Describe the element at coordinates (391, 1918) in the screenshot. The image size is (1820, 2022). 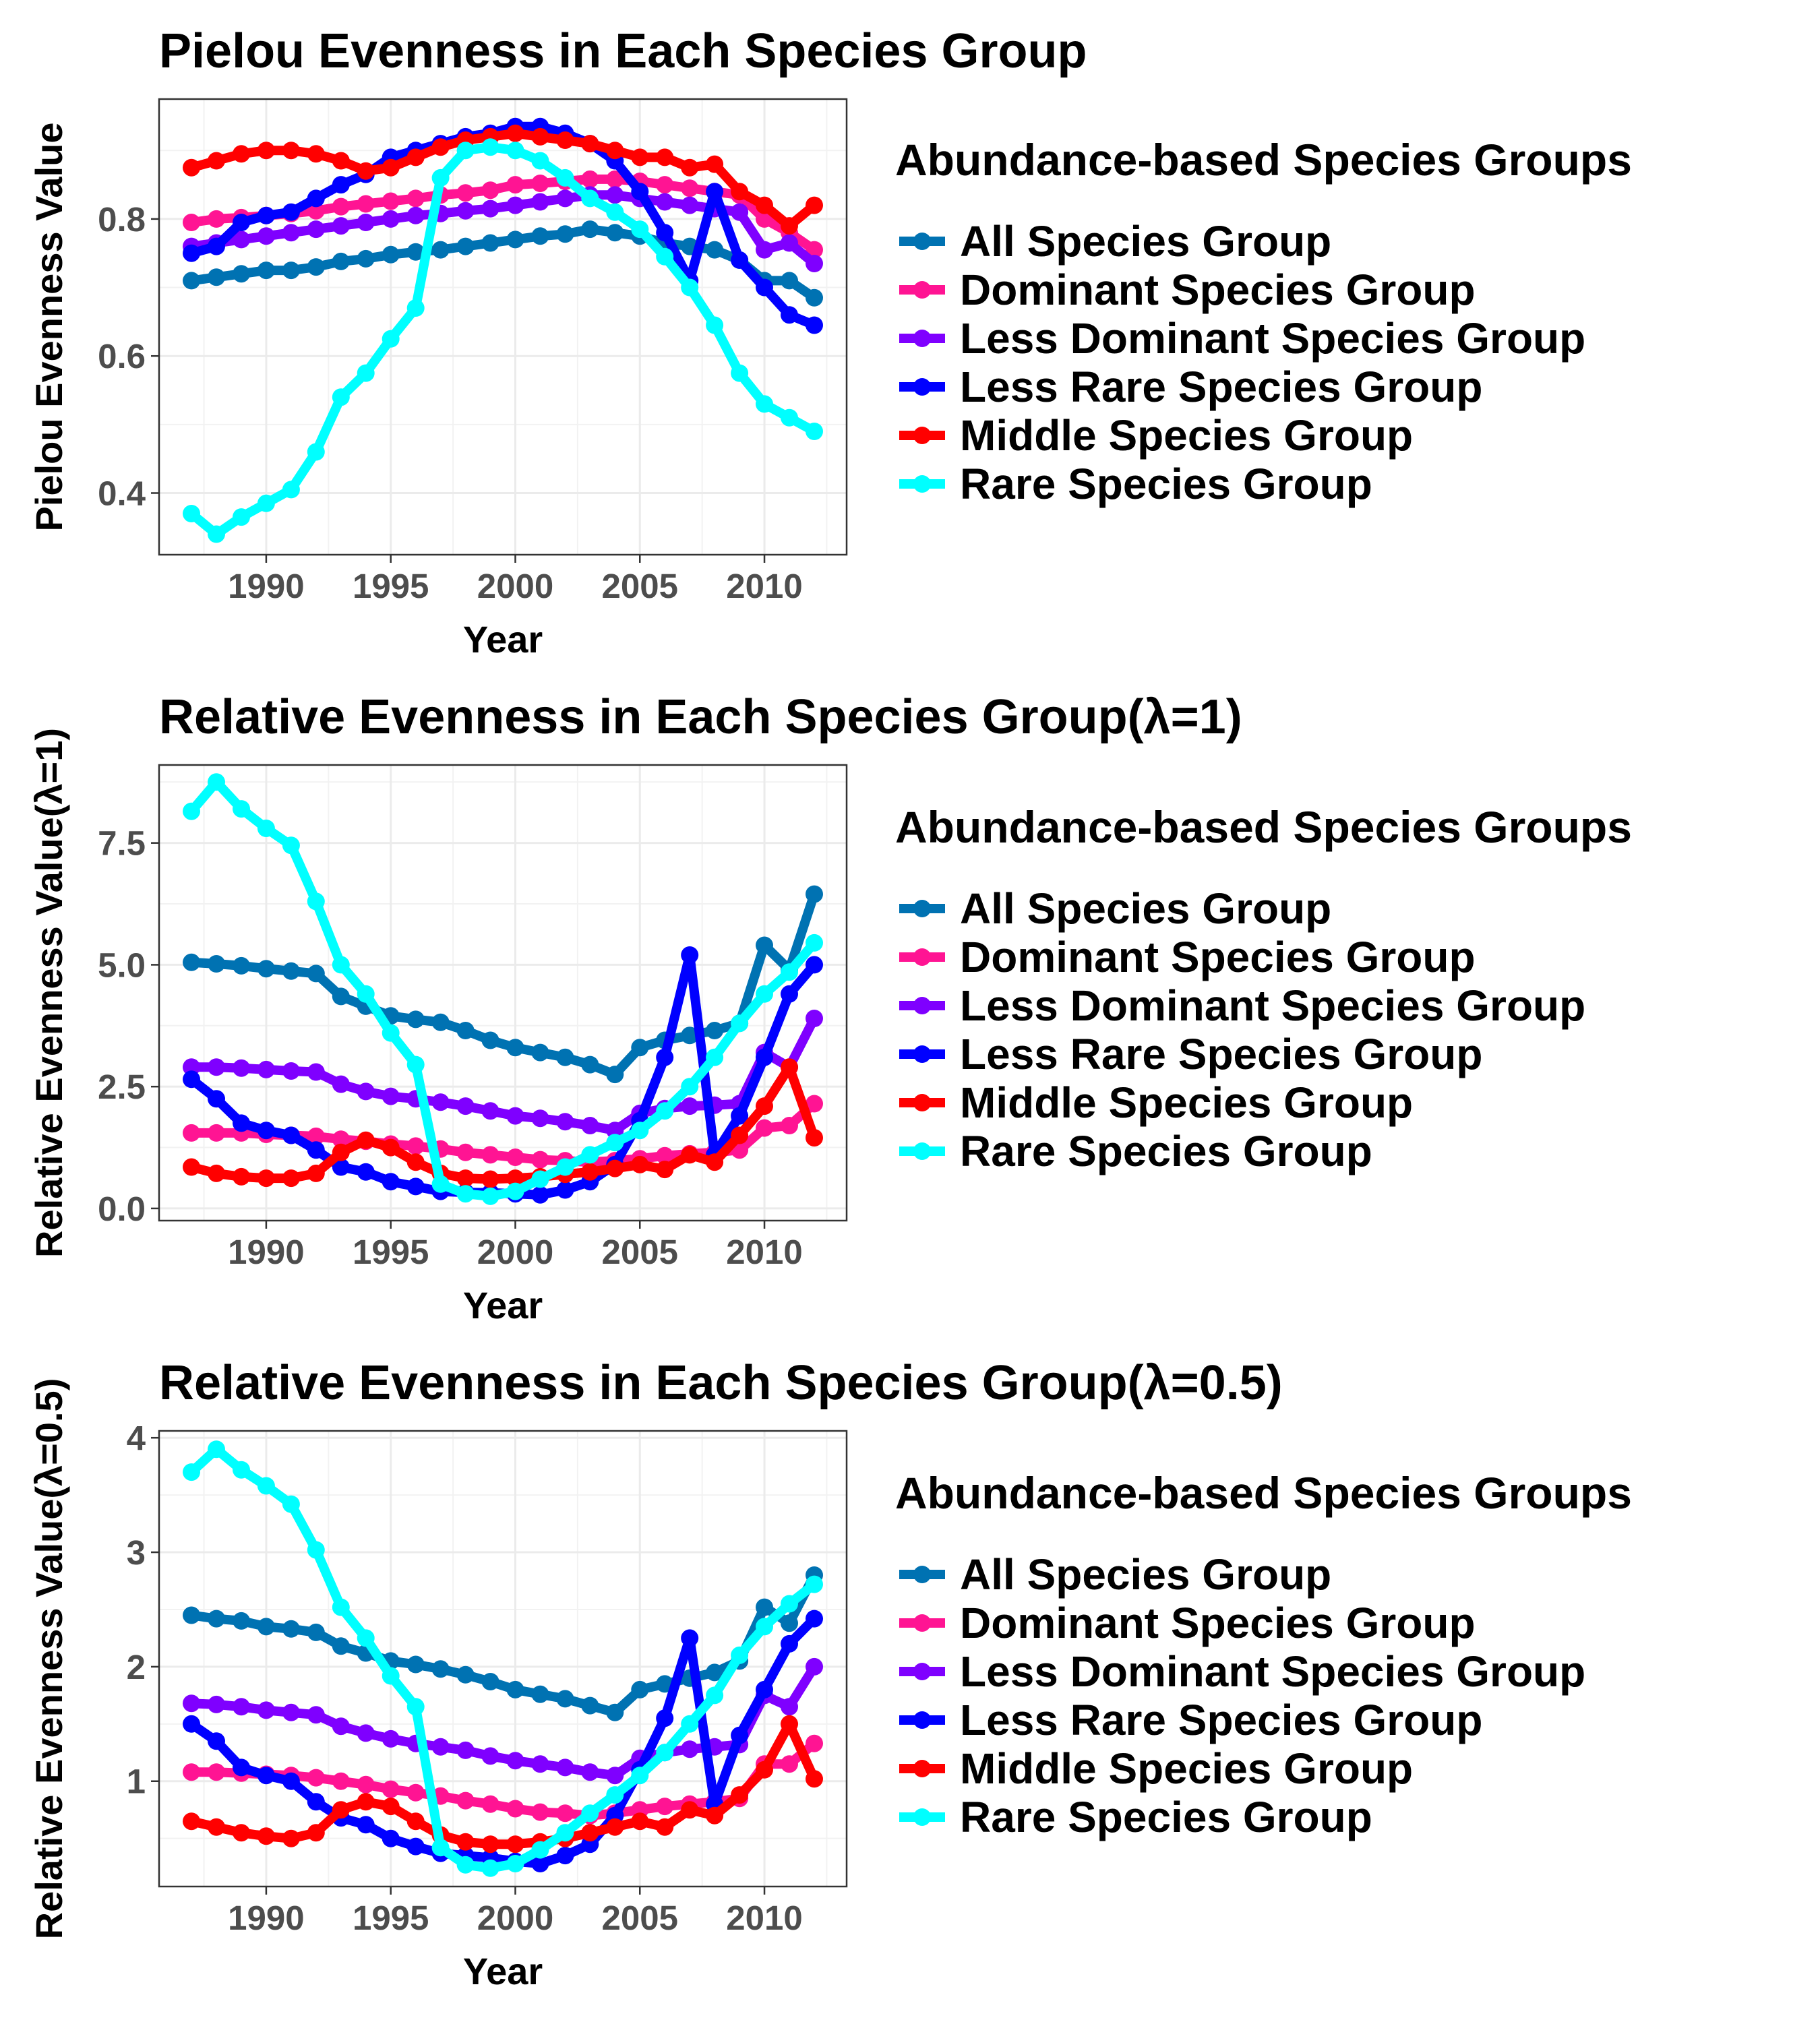
I see `x-tick-label: 1995` at that location.